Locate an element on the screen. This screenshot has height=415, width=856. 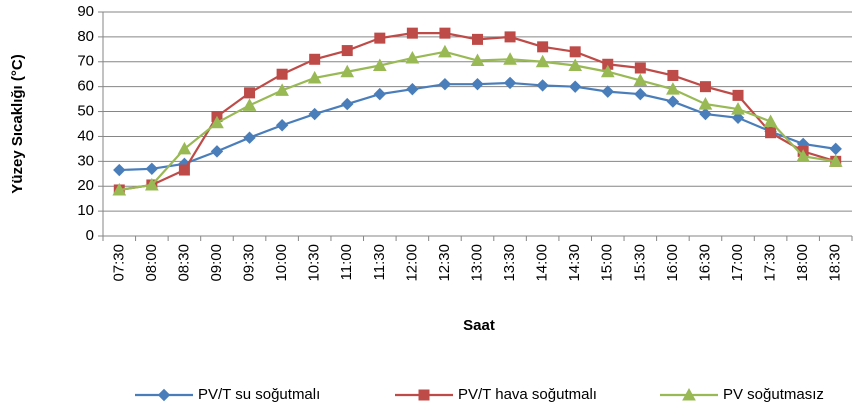
x-tick-label: 16:00 is located at coordinates (672, 263).